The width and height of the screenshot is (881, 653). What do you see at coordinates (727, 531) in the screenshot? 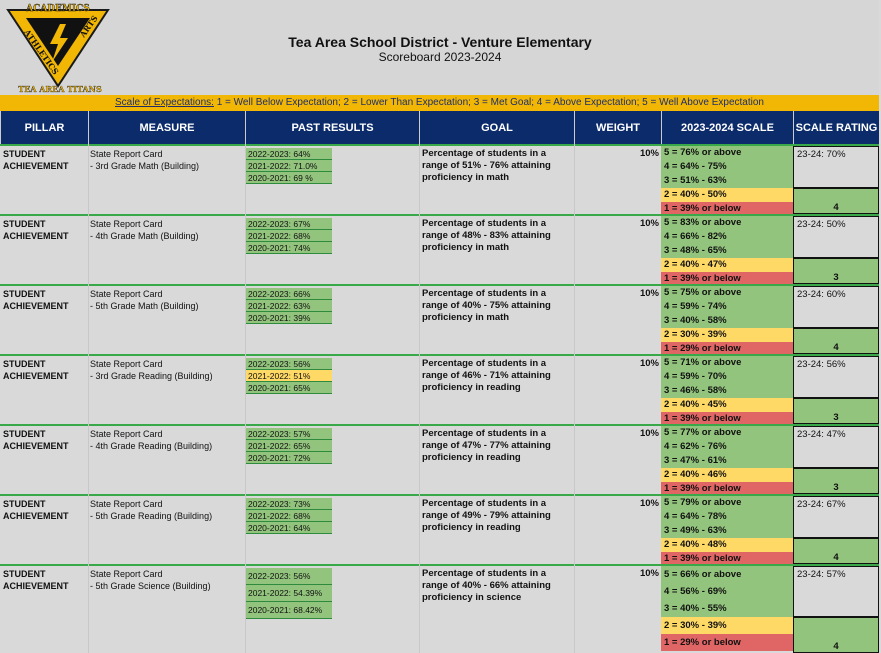
I see `scale-level: 3 = 49% - 63%` at bounding box center [727, 531].